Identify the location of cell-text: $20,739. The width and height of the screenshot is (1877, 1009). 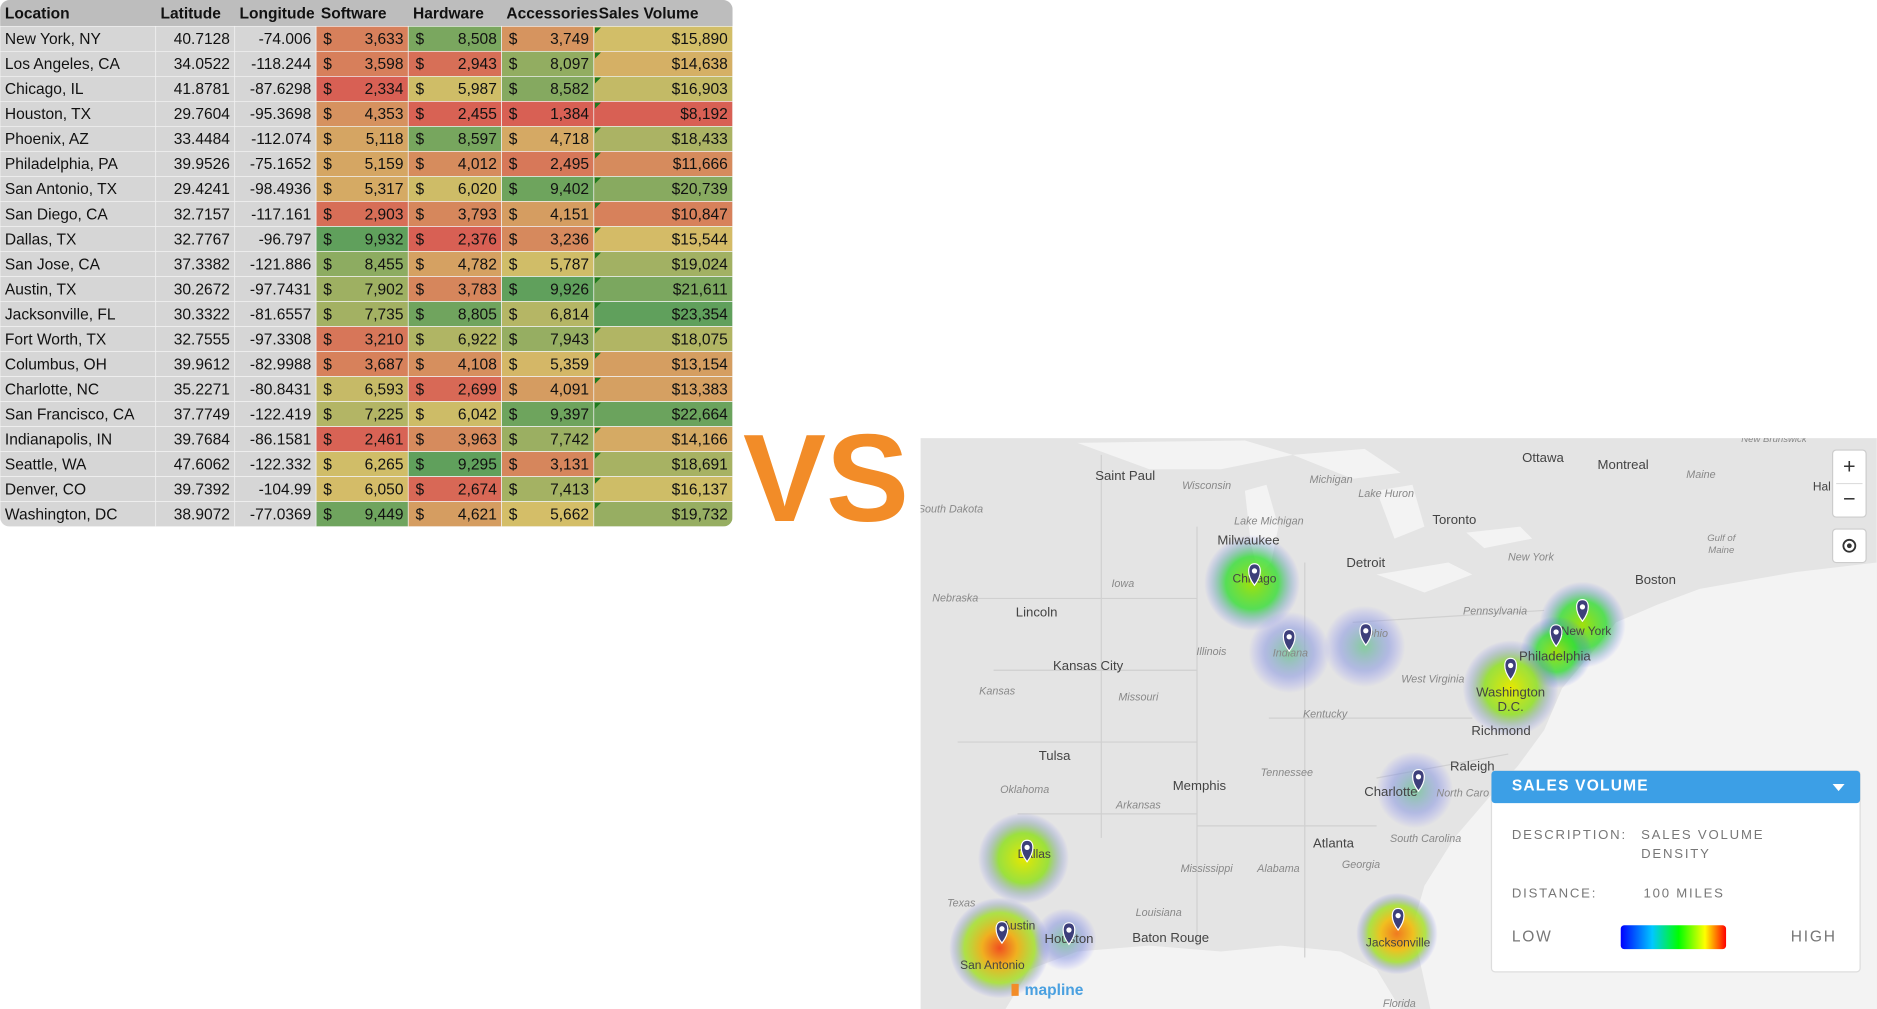
(700, 189).